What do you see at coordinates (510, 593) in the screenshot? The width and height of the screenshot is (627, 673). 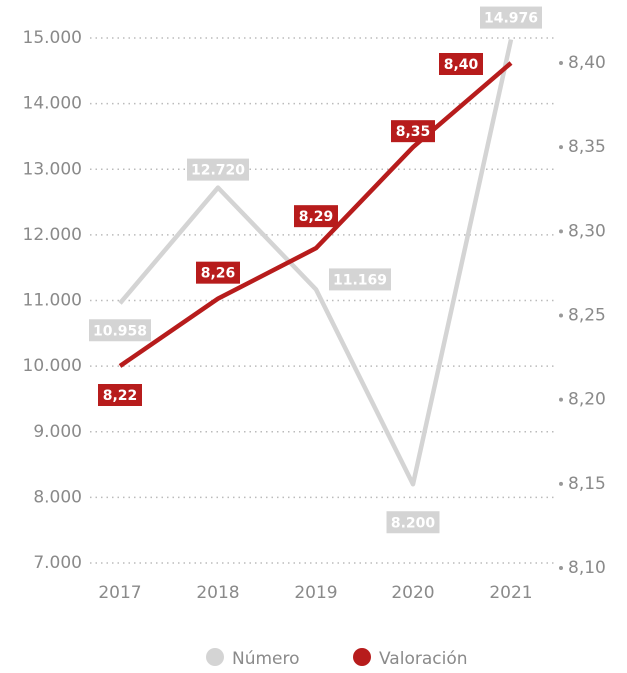 I see `x-tick-label: 2021` at bounding box center [510, 593].